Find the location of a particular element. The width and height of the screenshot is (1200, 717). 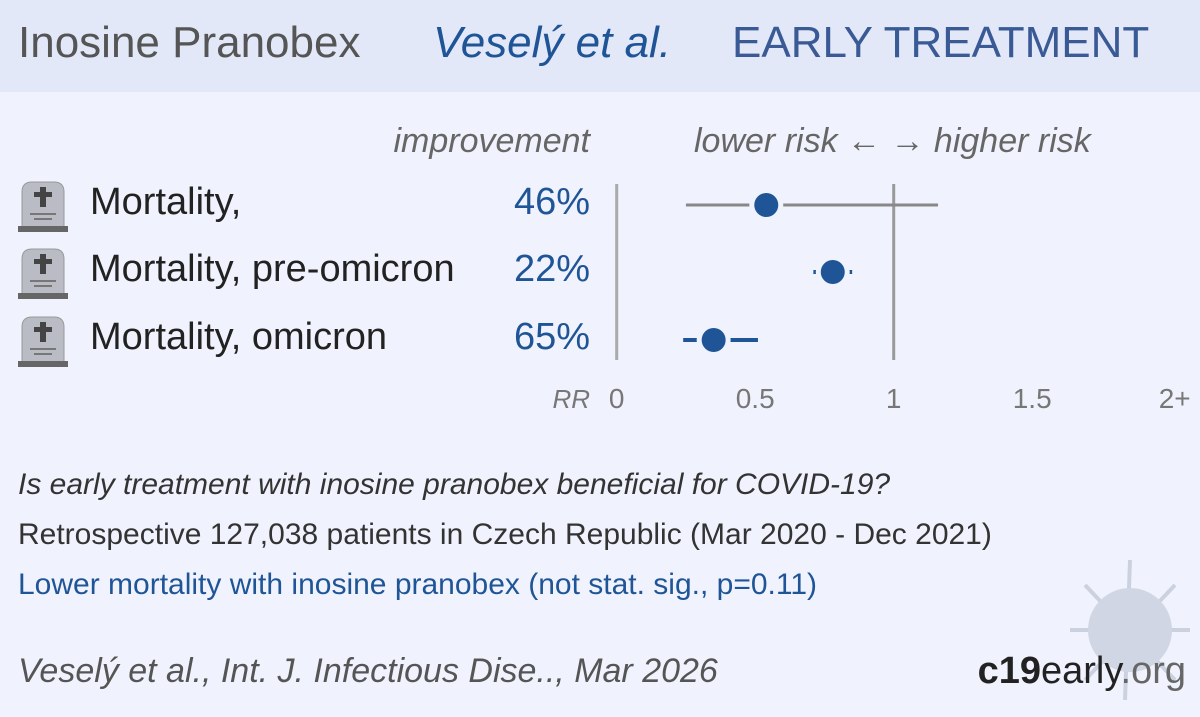

header-band is located at coordinates (600, 46).